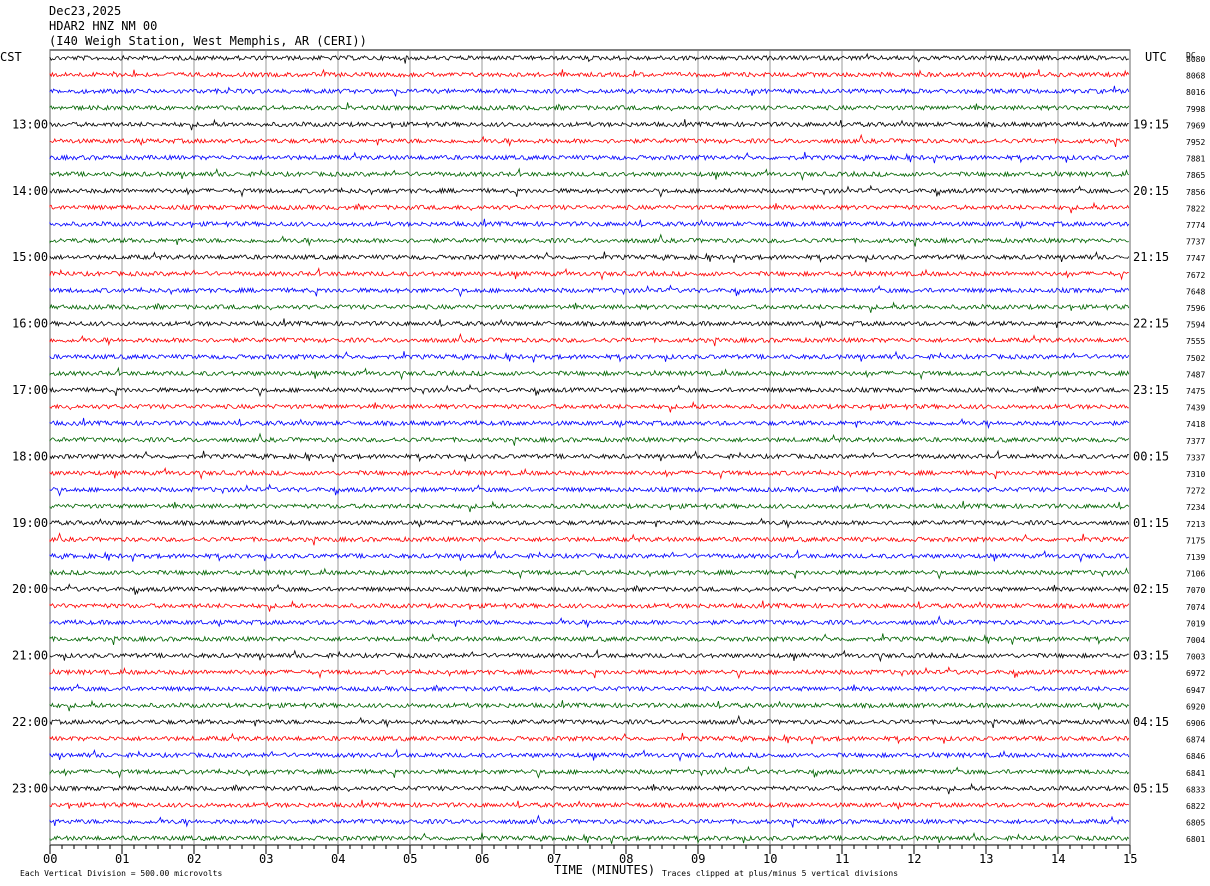  I want to click on header-date: Dec23,2025, so click(85, 11).